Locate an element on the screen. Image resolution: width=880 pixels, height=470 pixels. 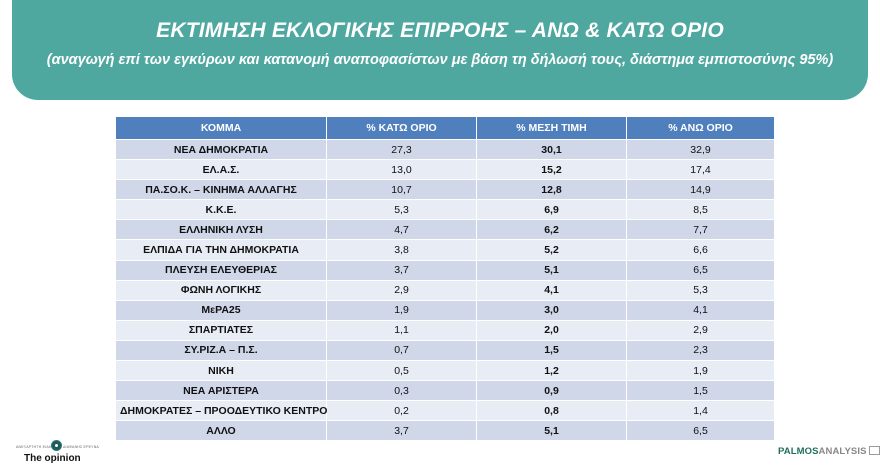
mean-cell: 0,9 is located at coordinates (551, 391).